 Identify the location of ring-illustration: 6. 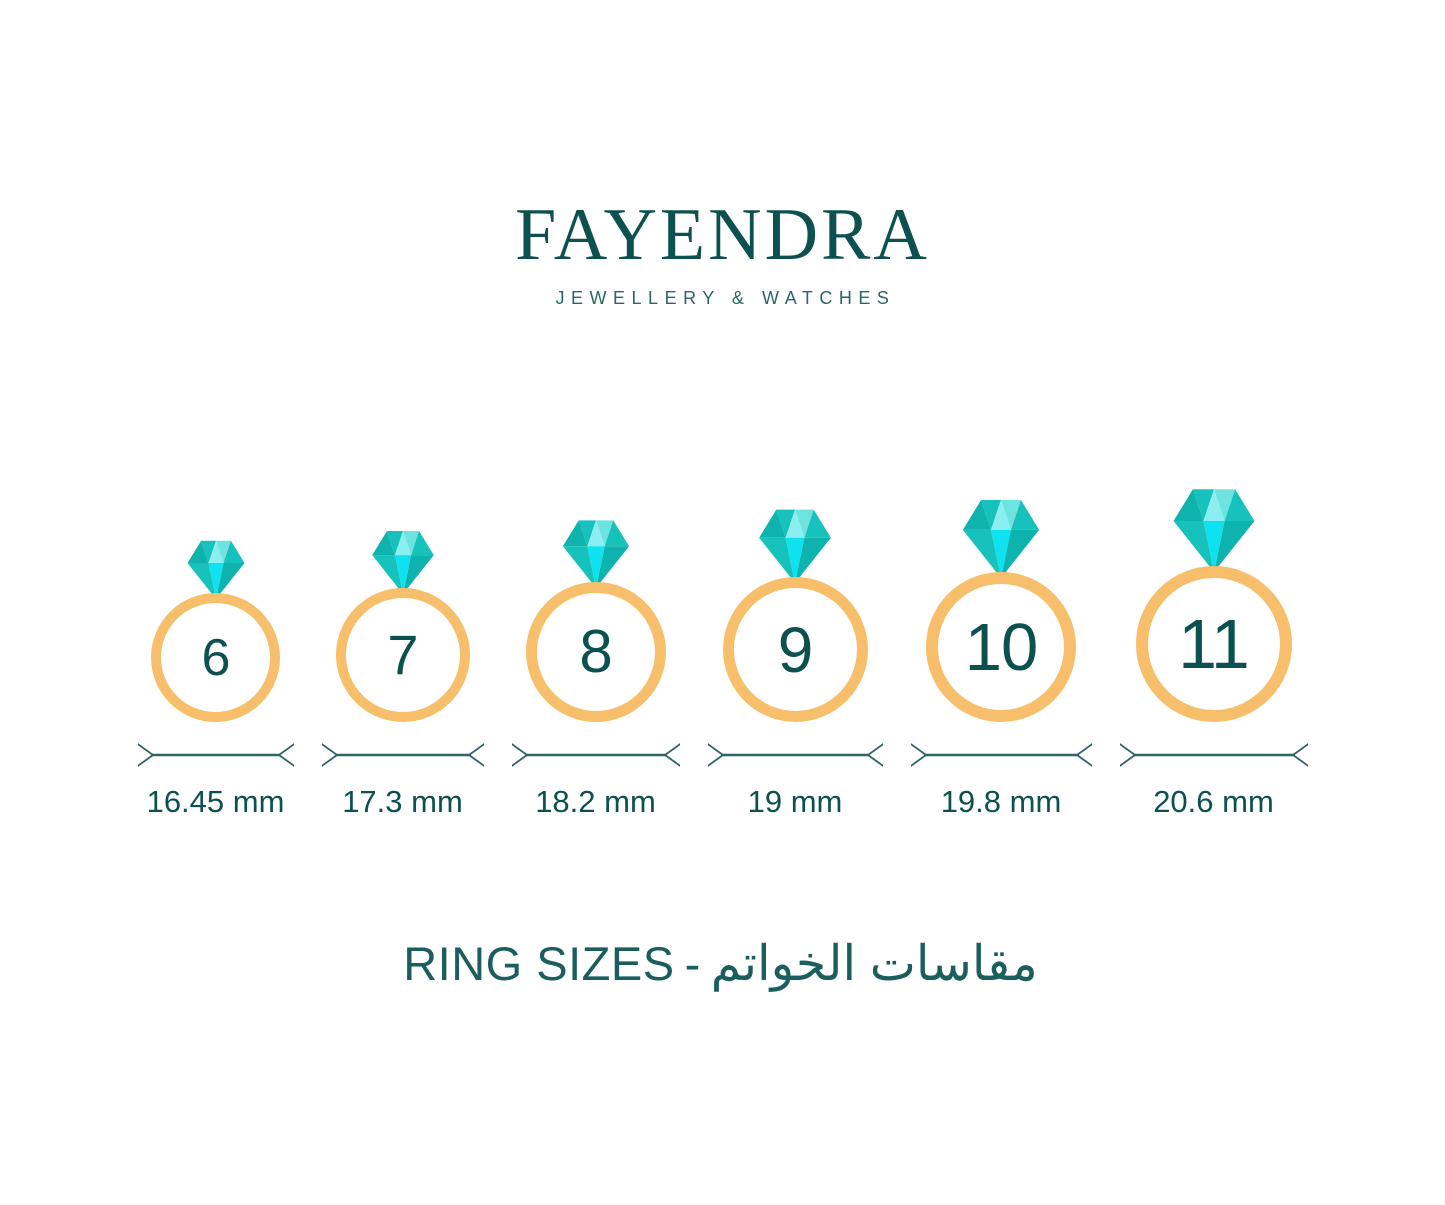
(215, 629).